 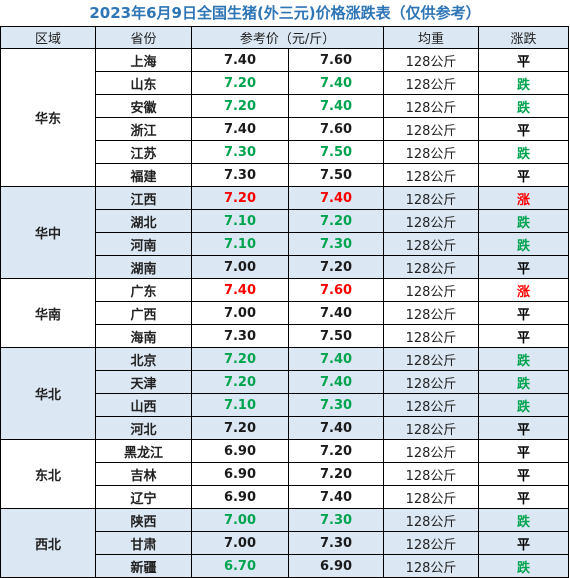 What do you see at coordinates (431, 37) in the screenshot?
I see `header-weight: 均重` at bounding box center [431, 37].